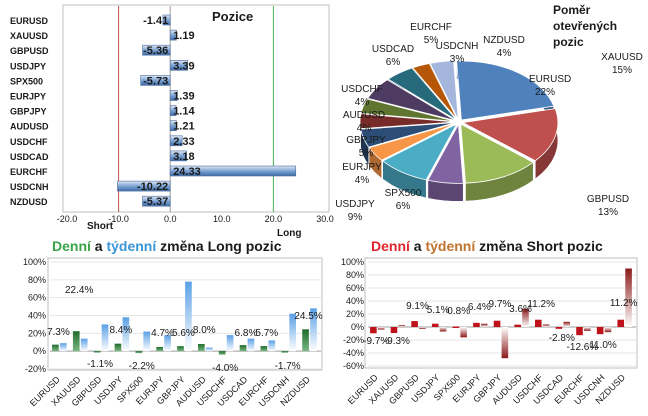 The height and width of the screenshot is (416, 648). What do you see at coordinates (152, 187) in the screenshot?
I see `position-value-label: -10.22` at bounding box center [152, 187].